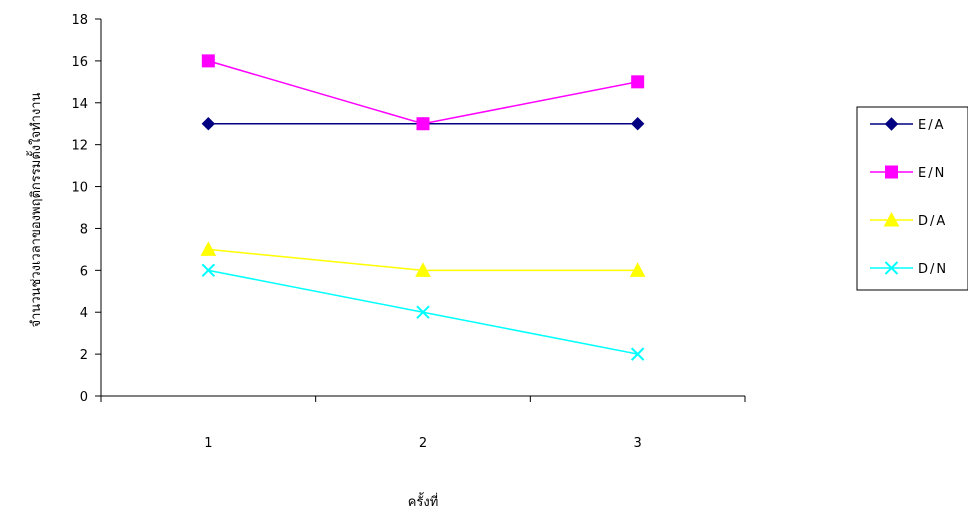  Describe the element at coordinates (423, 443) in the screenshot. I see `x-tick-label: 2` at that location.